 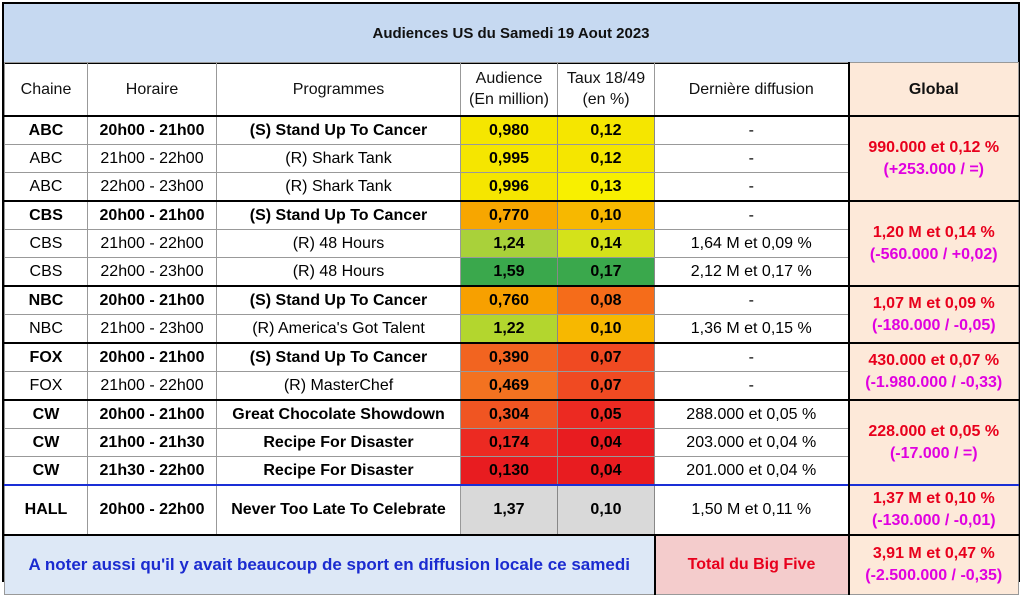 I want to click on global-cbs-value: 1,20 M et 0,14 %, so click(x=933, y=232).